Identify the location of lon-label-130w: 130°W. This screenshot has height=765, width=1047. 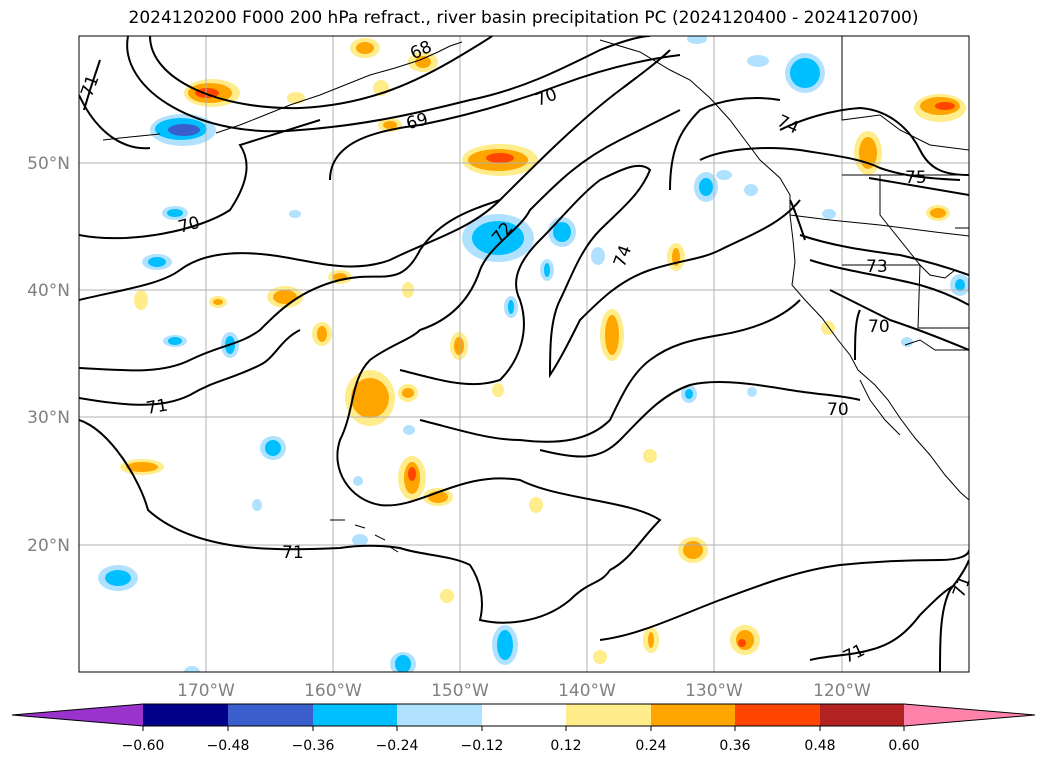
(714, 691).